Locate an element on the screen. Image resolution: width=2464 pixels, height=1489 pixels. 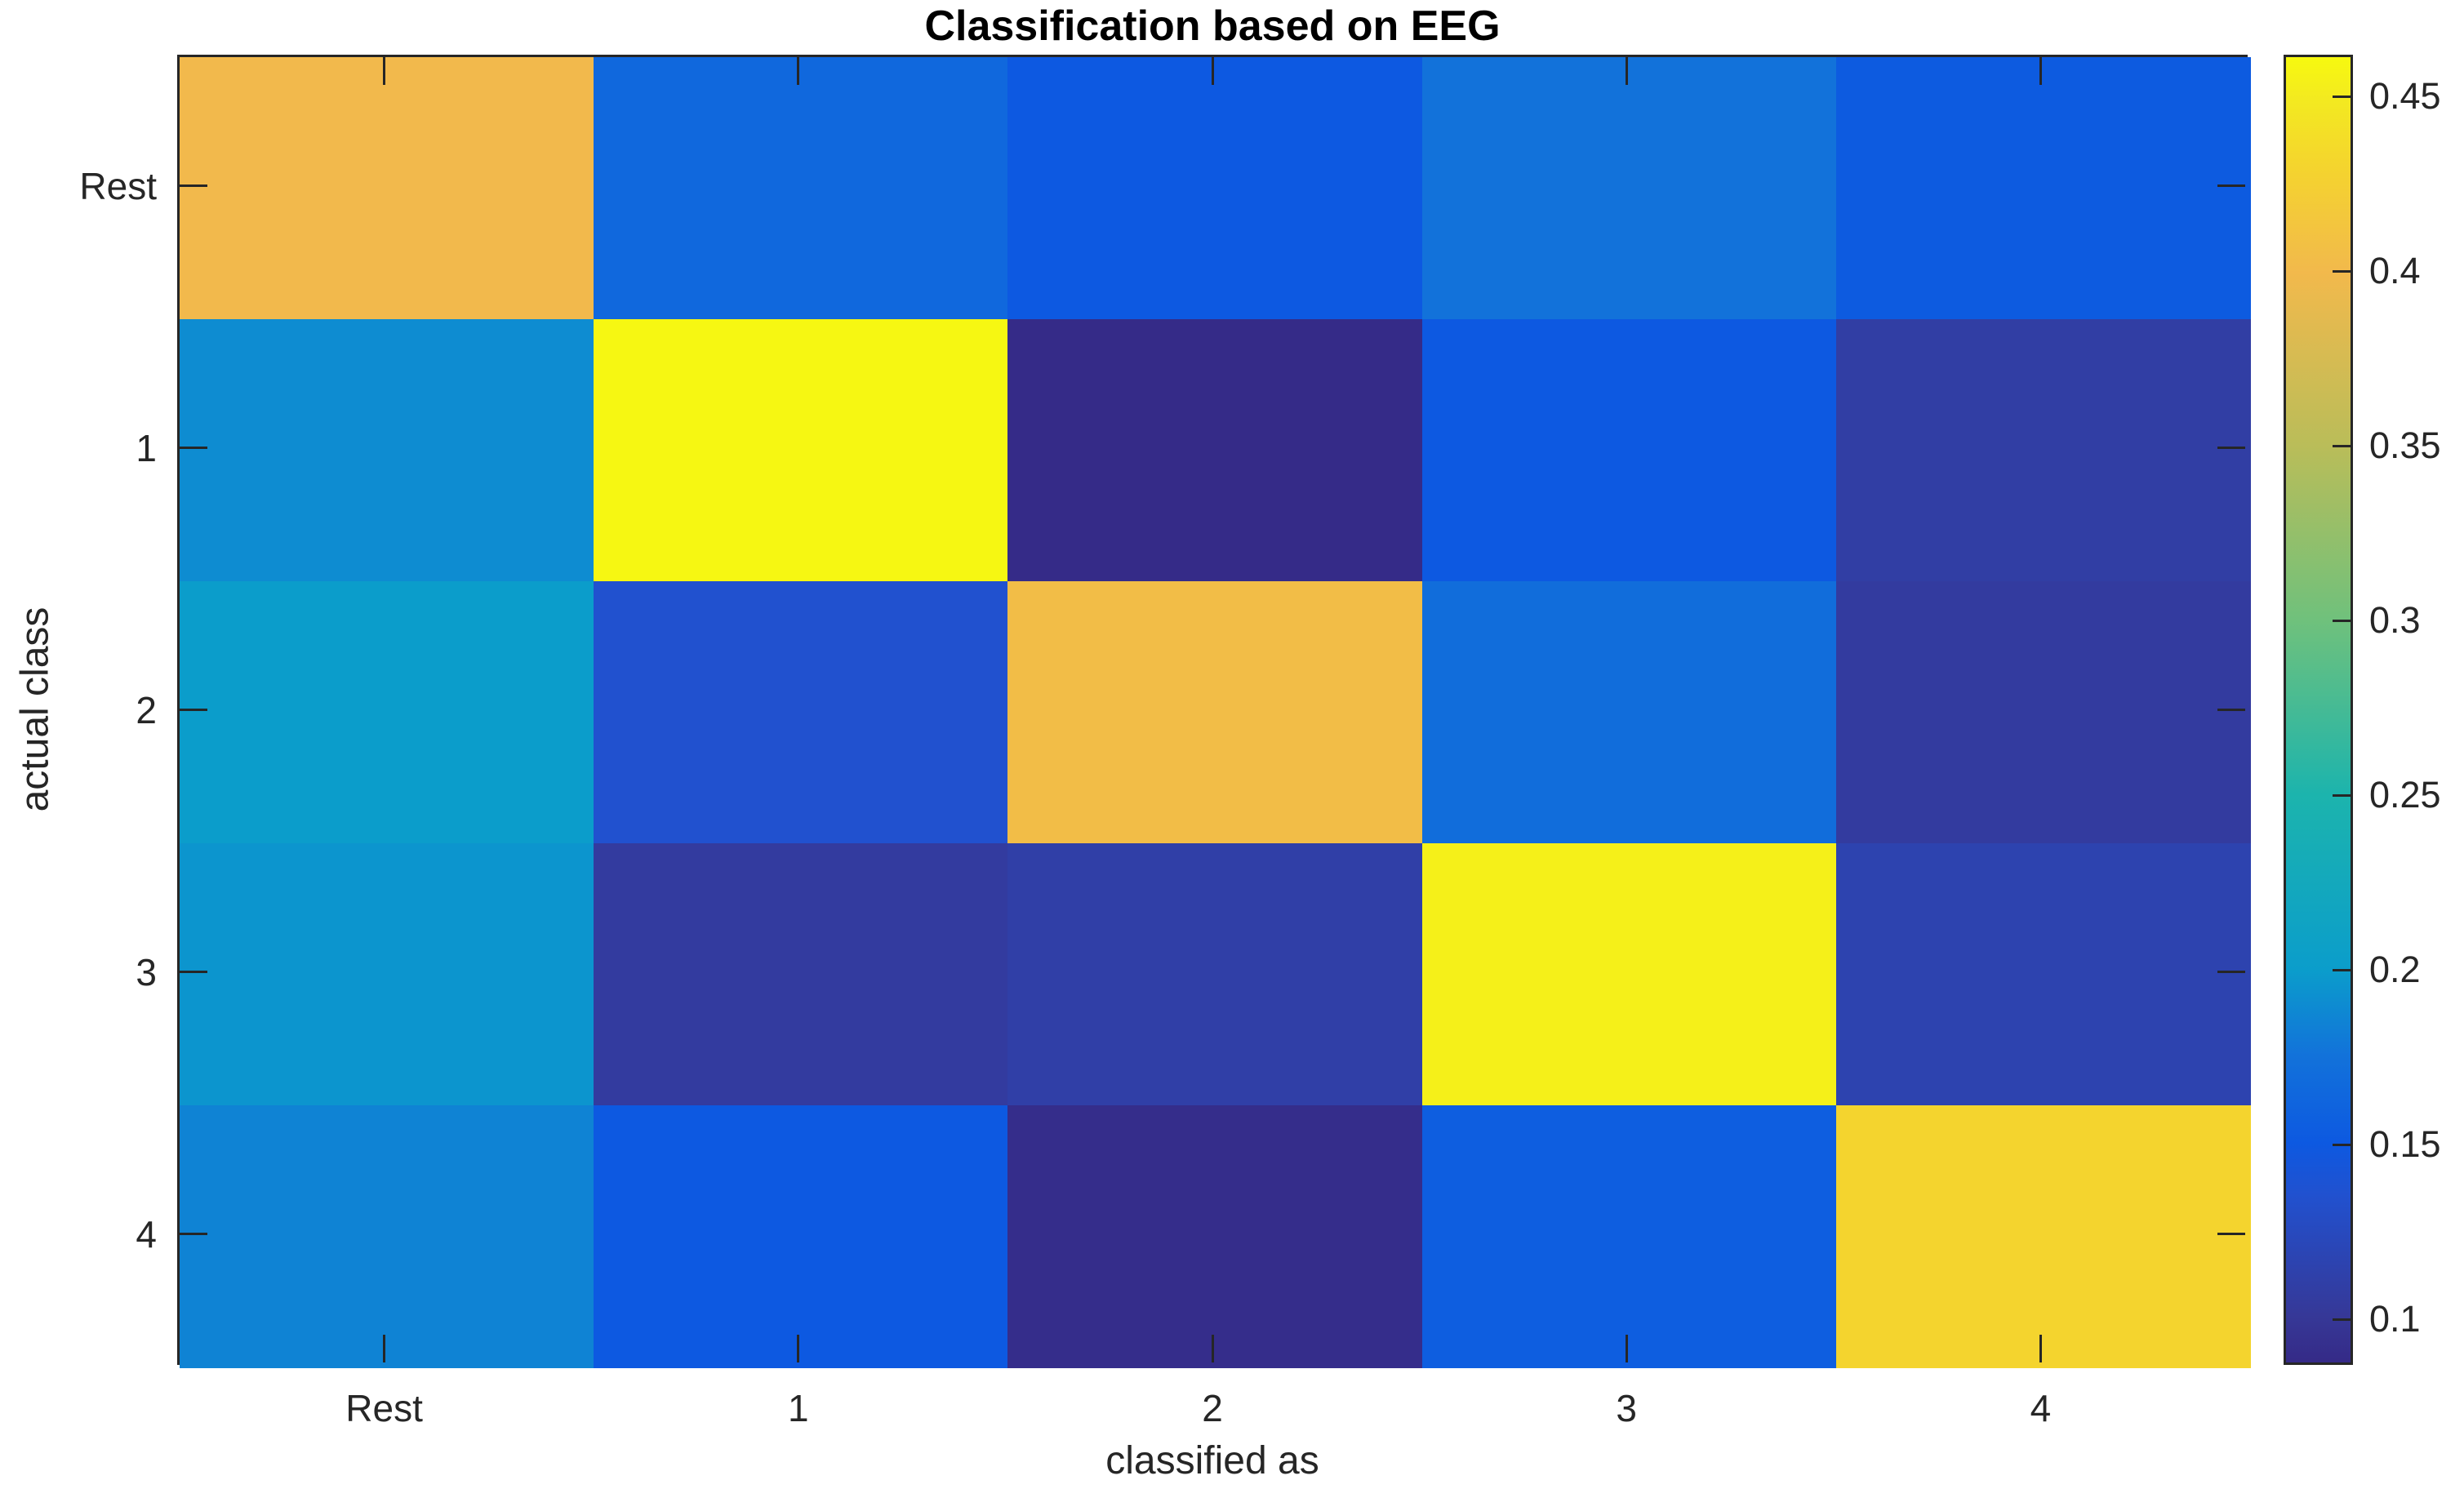
colorbar-tick-label: 0.3 is located at coordinates (2395, 620).